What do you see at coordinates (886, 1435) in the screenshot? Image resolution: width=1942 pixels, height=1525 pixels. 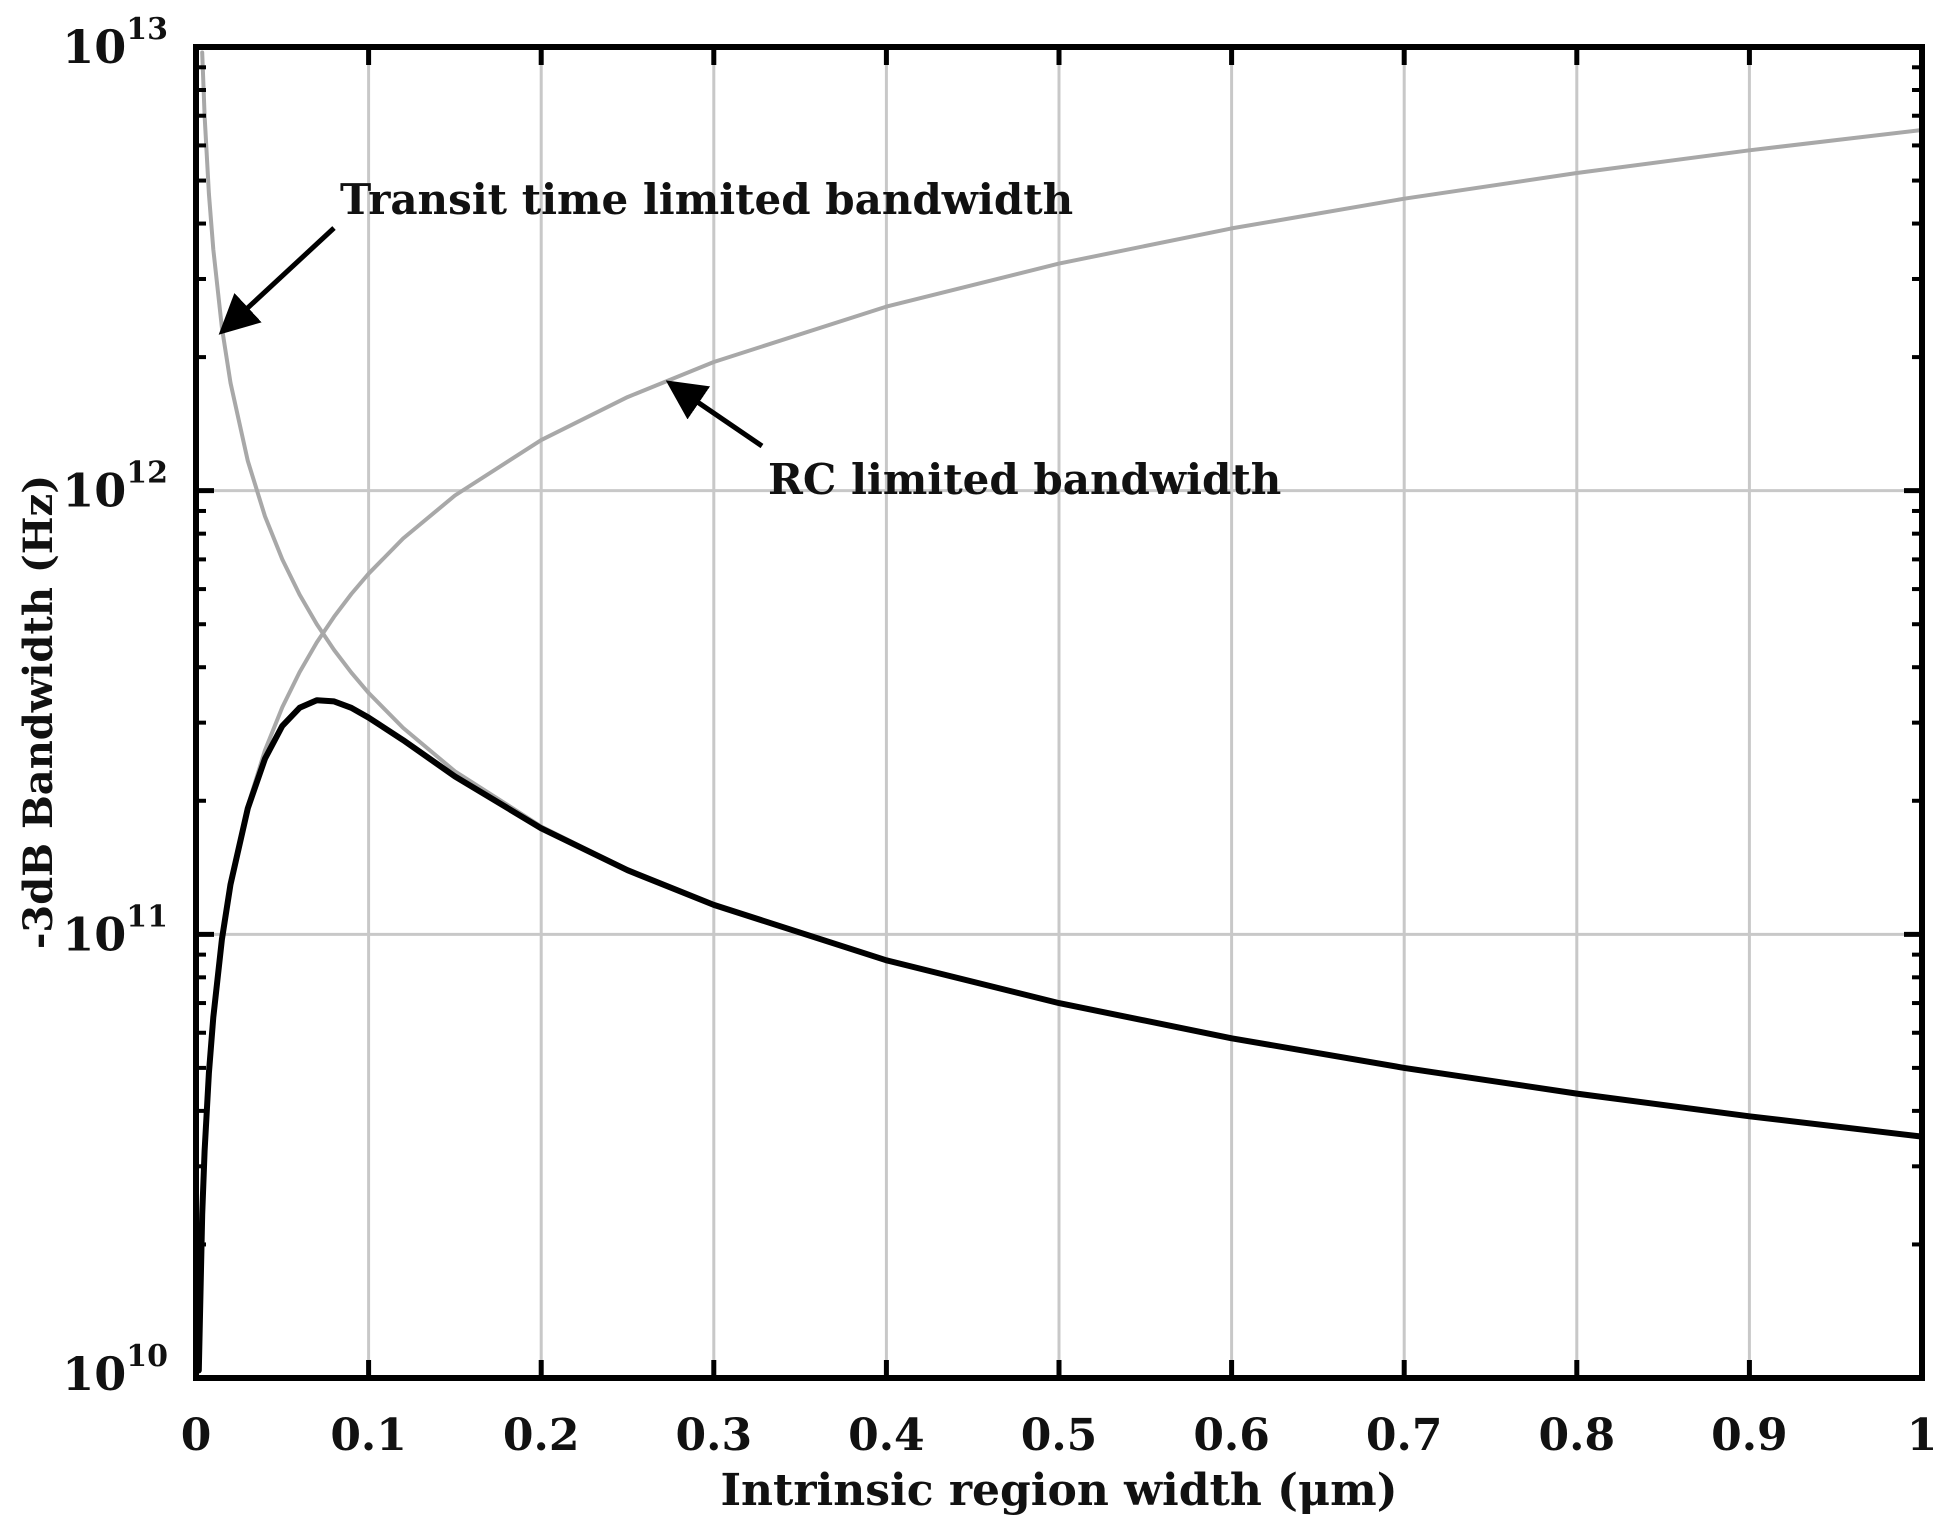 I see `x-tick-label: 0.4` at bounding box center [886, 1435].